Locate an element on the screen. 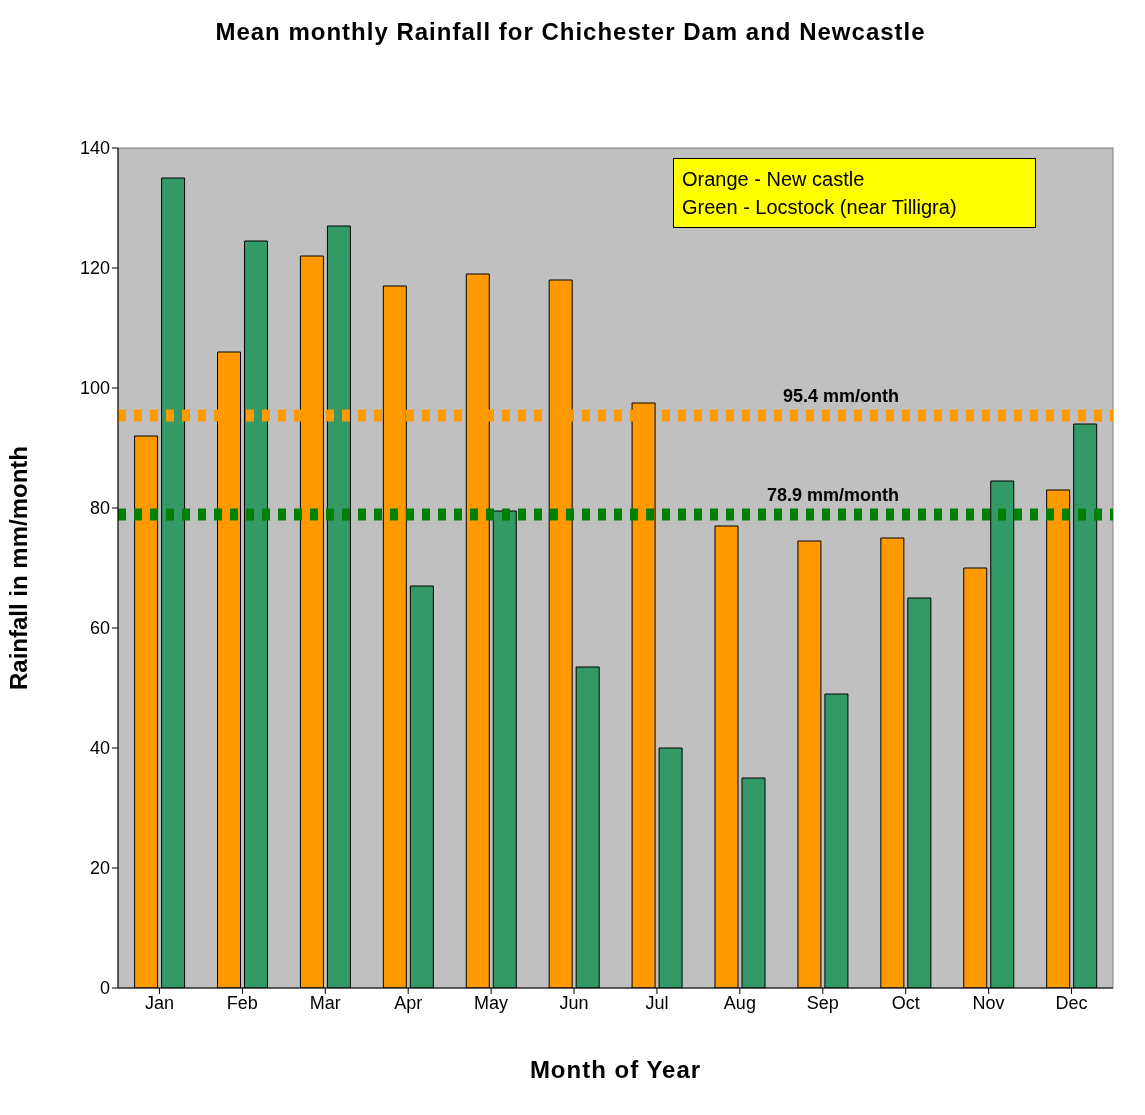 Image resolution: width=1145 pixels, height=1115 pixels. note-box: Orange - New castle Green - Locstock (near Tilligra) is located at coordinates (854, 193).